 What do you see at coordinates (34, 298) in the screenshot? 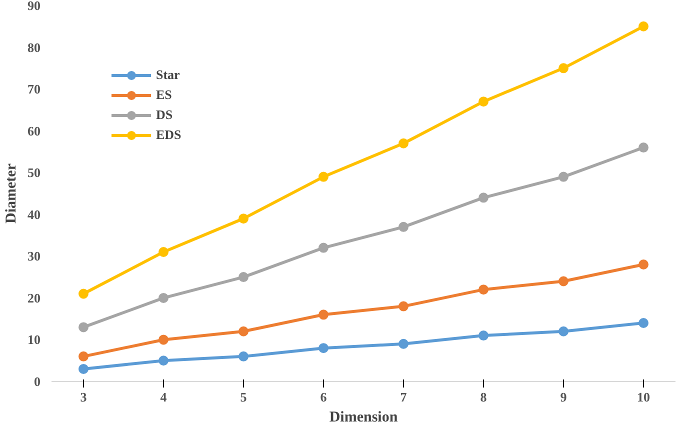
I see `y-tick-label: 20` at bounding box center [34, 298].